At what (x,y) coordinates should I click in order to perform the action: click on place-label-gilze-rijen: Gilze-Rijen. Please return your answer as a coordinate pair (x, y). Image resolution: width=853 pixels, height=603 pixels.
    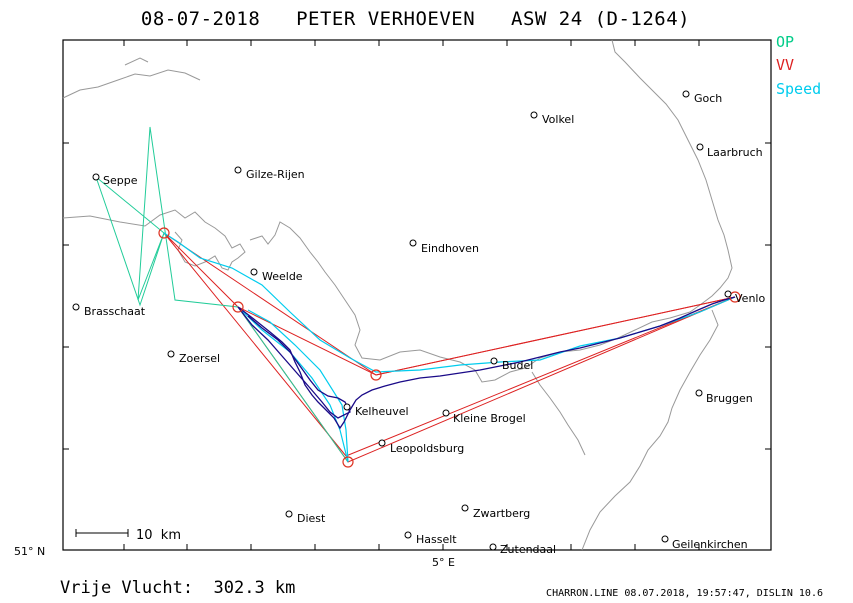
    Looking at the image, I should click on (275, 174).